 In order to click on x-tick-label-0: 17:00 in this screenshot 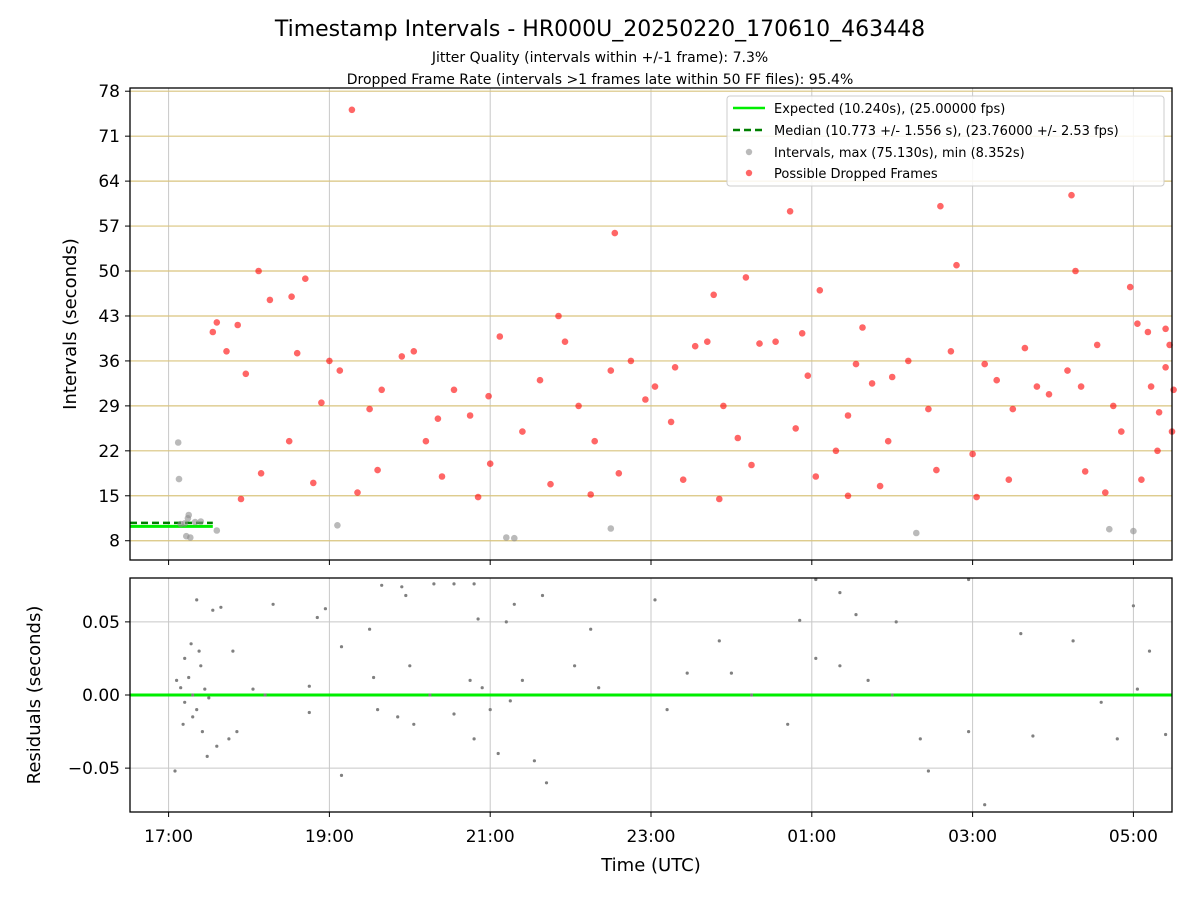, I will do `click(168, 837)`.